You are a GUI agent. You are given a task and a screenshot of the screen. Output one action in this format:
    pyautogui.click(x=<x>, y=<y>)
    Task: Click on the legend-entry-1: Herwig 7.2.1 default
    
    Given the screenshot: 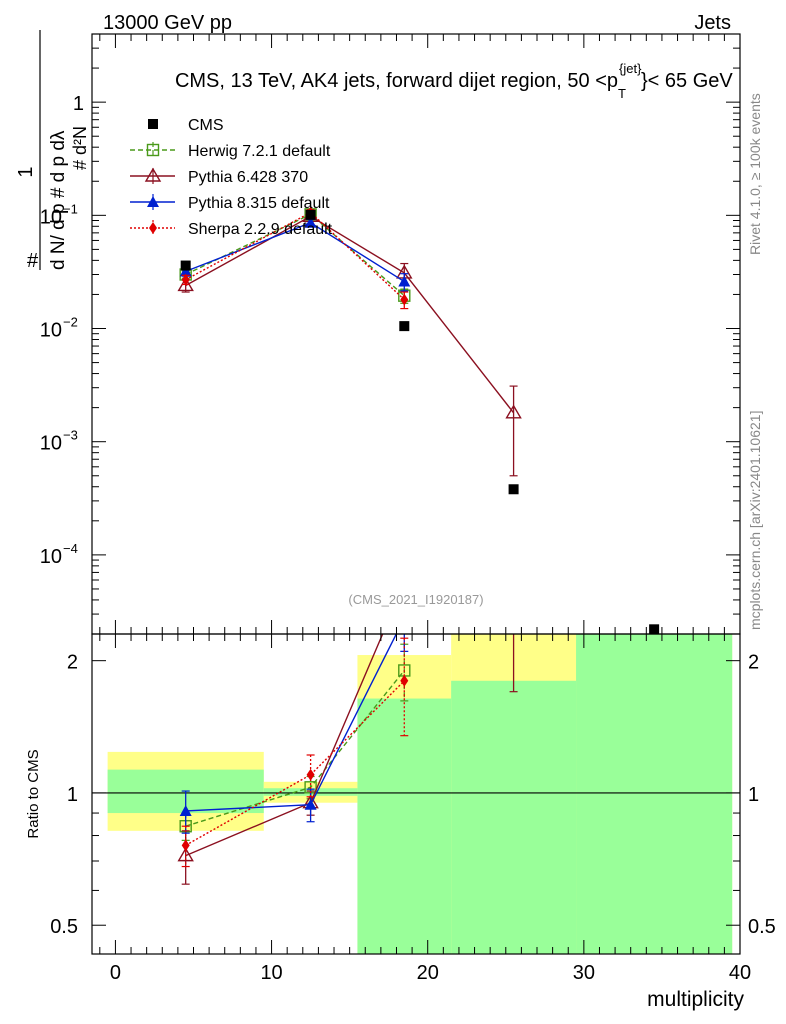 What is the action you would take?
    pyautogui.click(x=230, y=151)
    